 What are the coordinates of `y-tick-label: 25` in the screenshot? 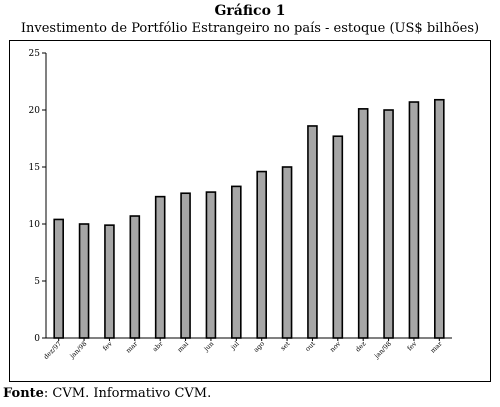 It's located at (35, 54).